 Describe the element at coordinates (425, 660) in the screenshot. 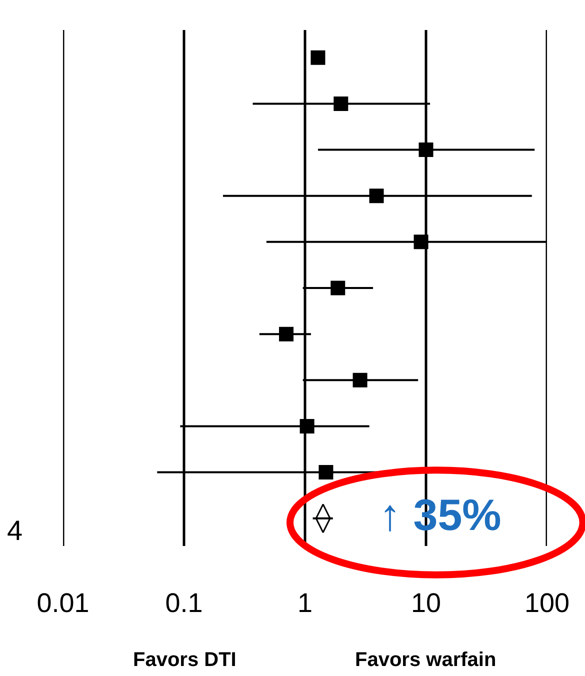

I see `text: Favors warfain` at that location.